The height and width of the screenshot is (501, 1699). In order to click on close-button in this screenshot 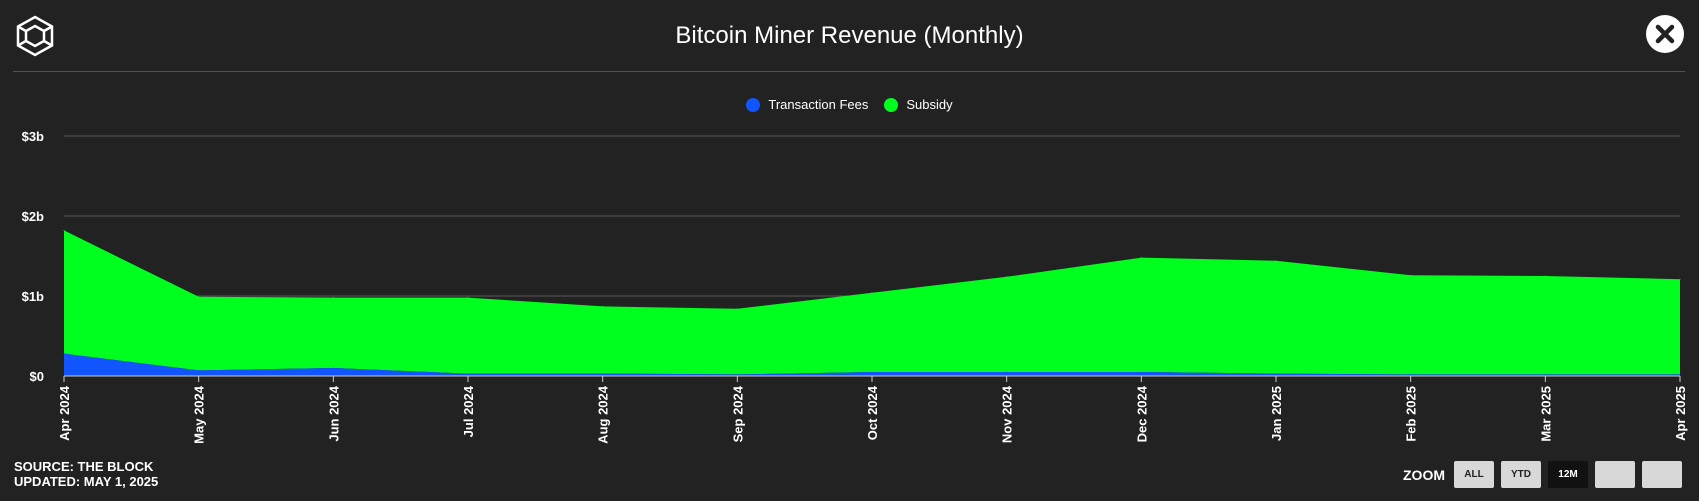, I will do `click(1665, 34)`.